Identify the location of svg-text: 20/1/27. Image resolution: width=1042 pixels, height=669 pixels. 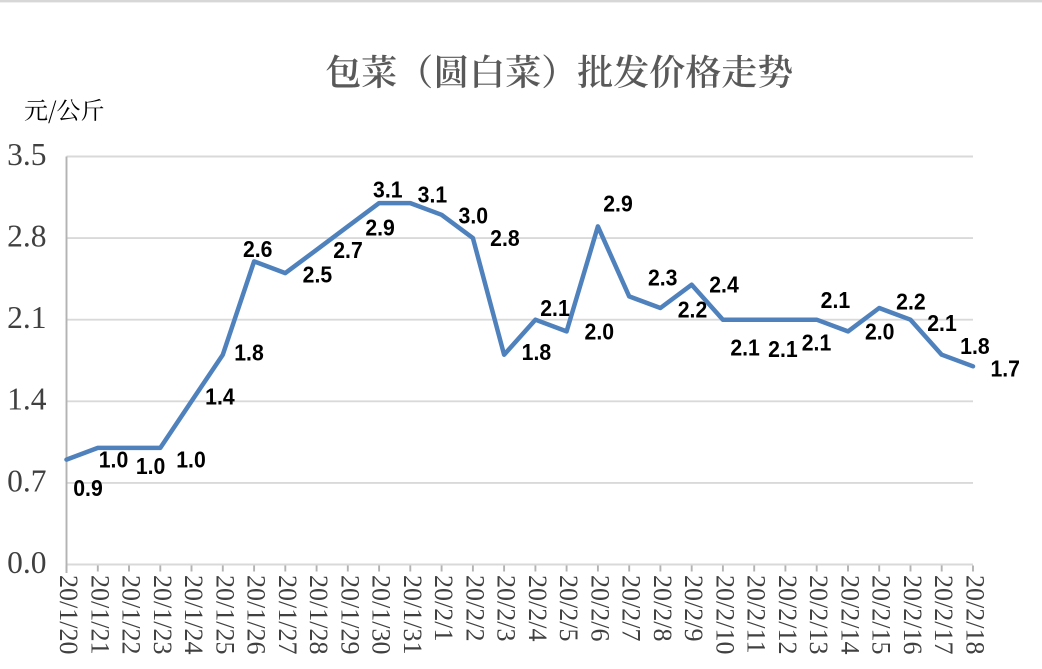
(287, 614).